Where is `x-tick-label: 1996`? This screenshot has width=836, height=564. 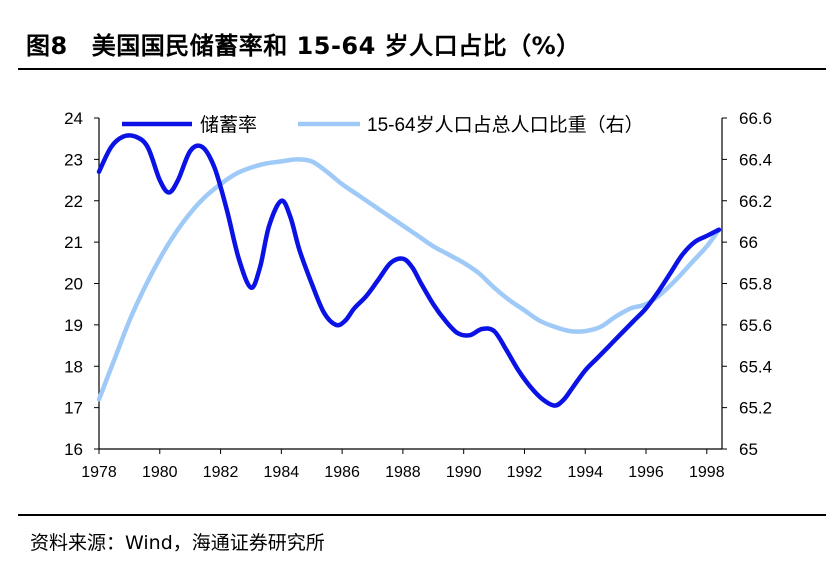 x-tick-label: 1996 is located at coordinates (646, 472).